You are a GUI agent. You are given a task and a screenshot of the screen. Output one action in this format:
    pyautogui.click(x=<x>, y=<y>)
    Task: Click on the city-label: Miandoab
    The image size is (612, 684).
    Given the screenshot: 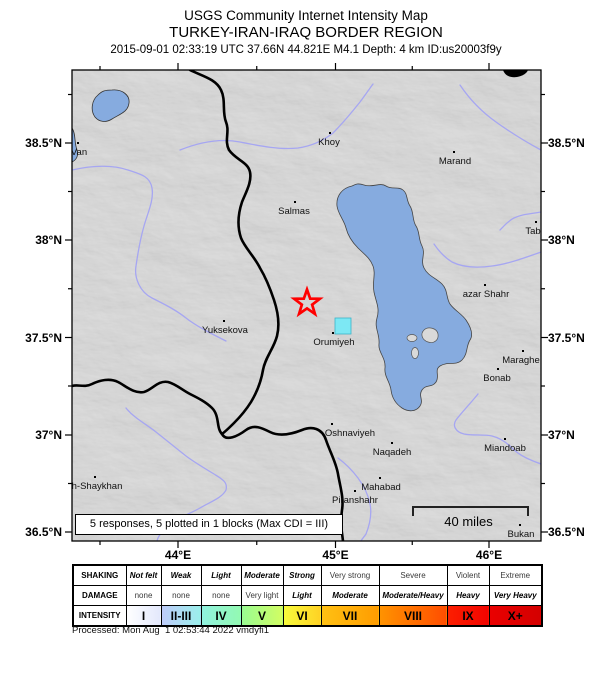 What is the action you would take?
    pyautogui.click(x=505, y=448)
    